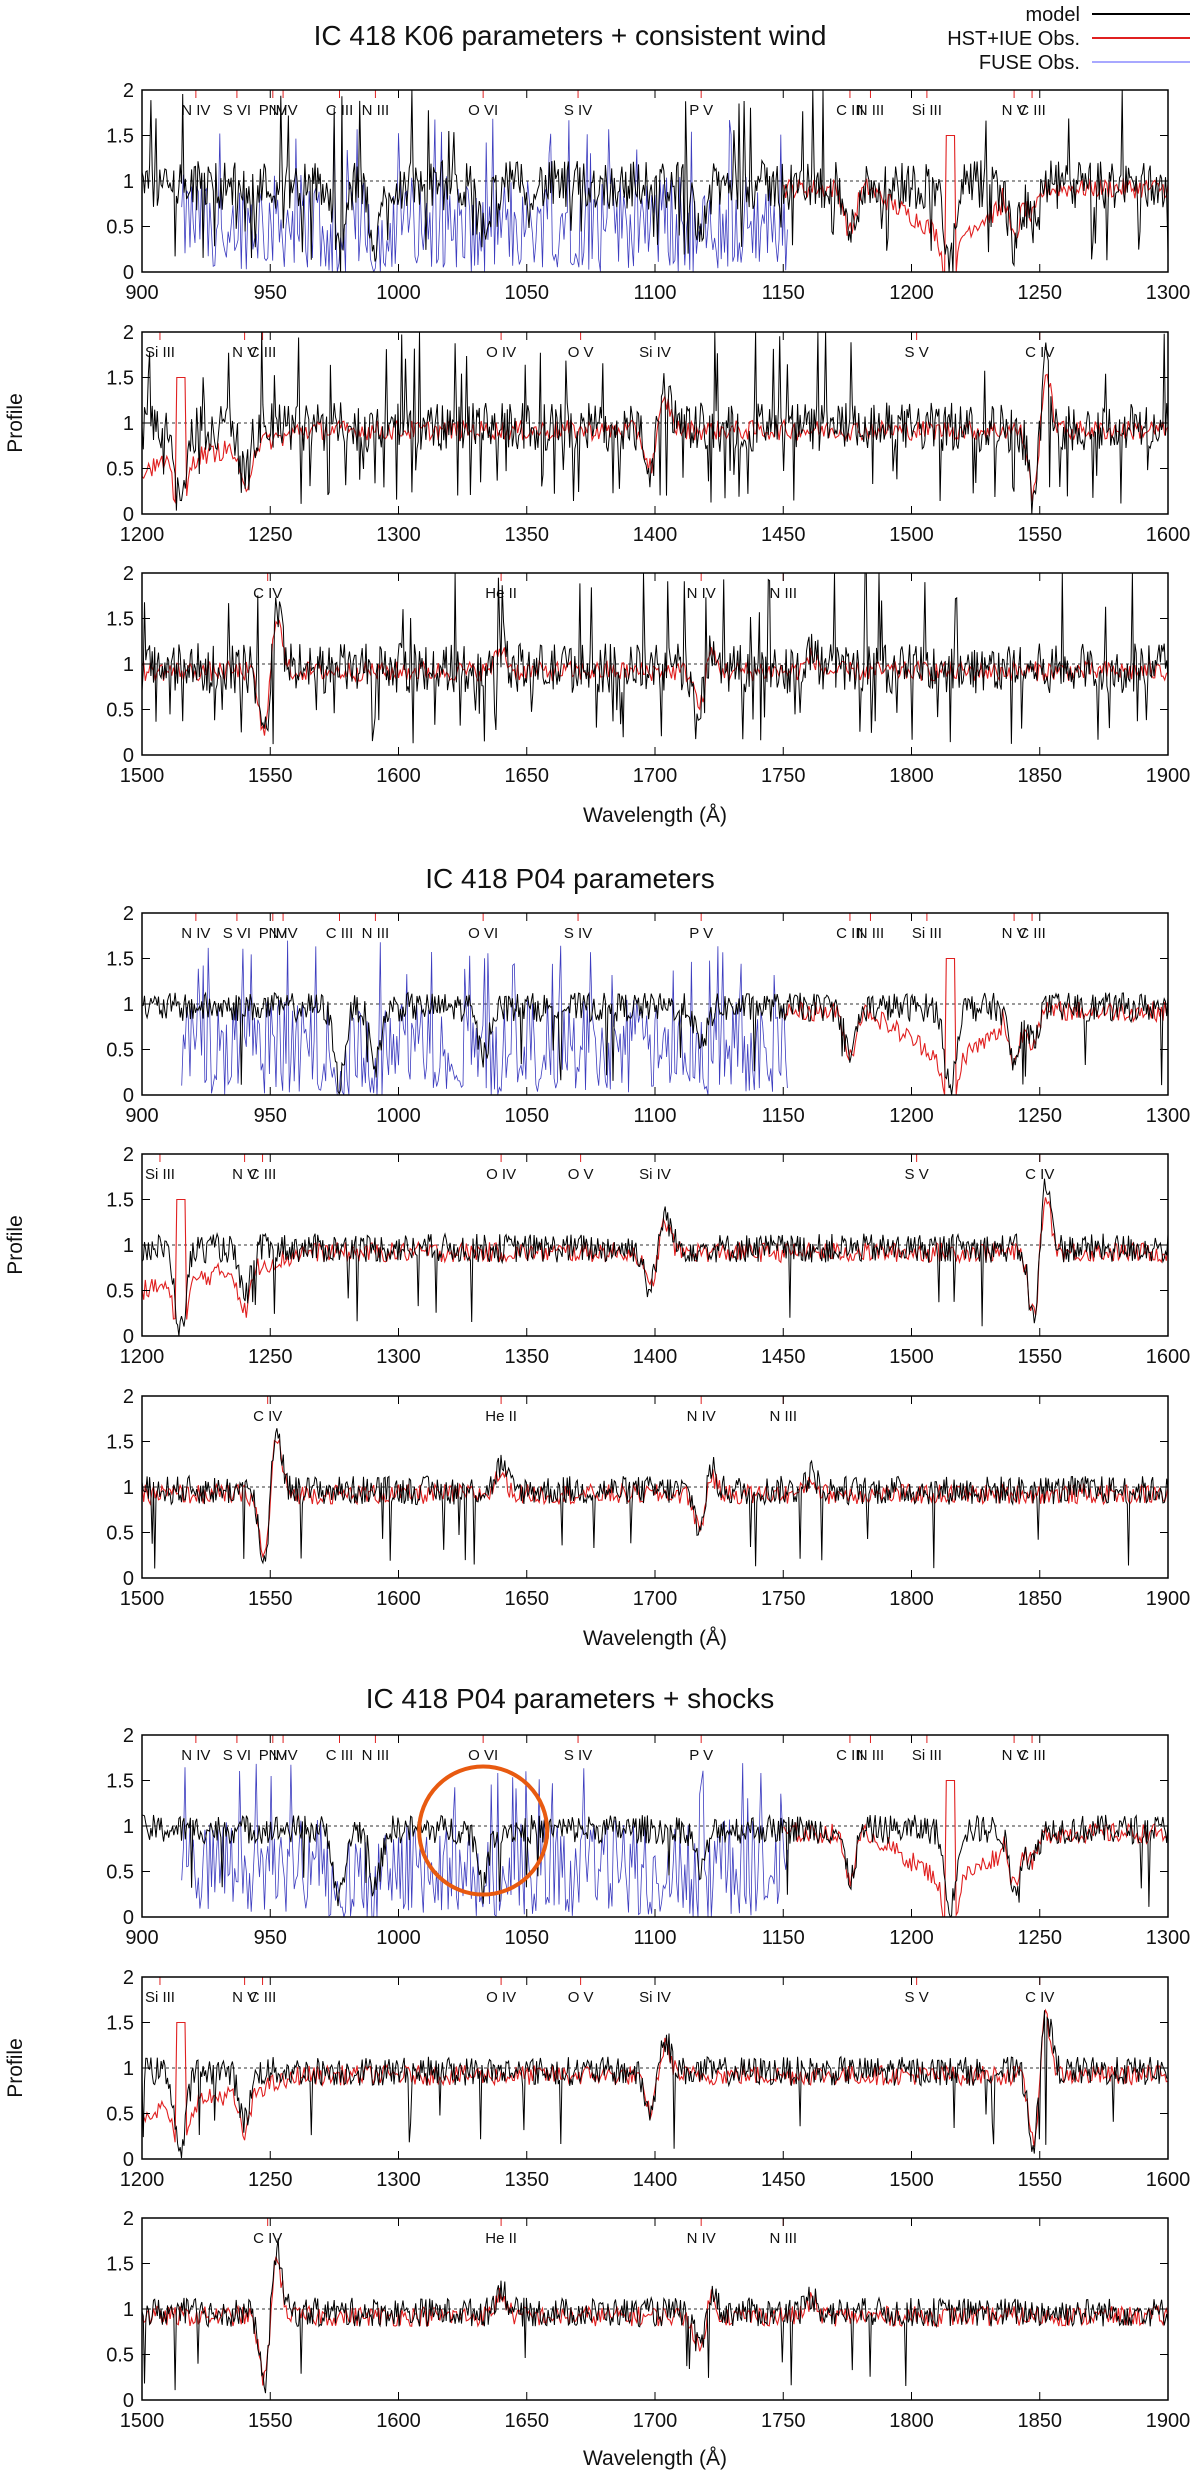 The image size is (1200, 2478). Describe the element at coordinates (1040, 1116) in the screenshot. I see `x-tick-label: 1250` at that location.